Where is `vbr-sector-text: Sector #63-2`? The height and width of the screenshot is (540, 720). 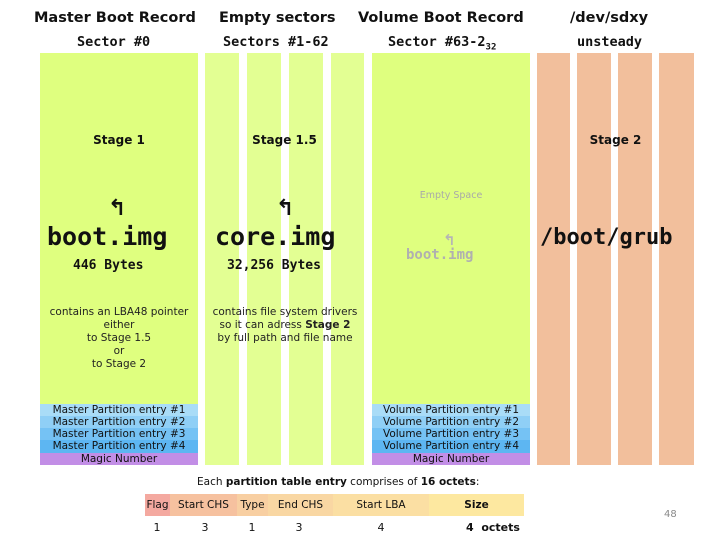
vbr-sector-text: Sector #63-2 is located at coordinates (437, 42).